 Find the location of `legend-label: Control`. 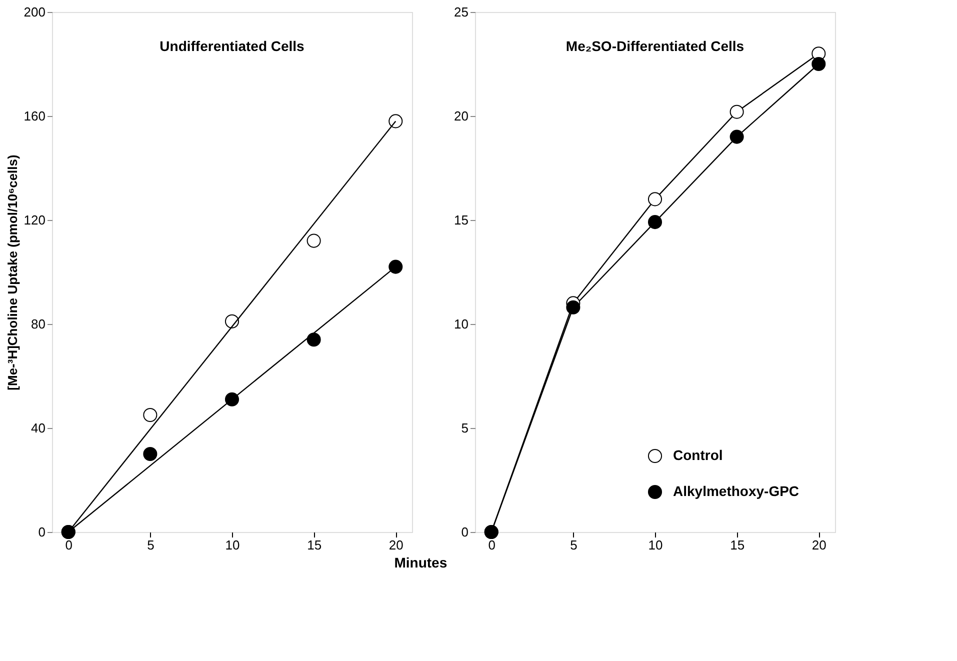

legend-label: Control is located at coordinates (698, 455).